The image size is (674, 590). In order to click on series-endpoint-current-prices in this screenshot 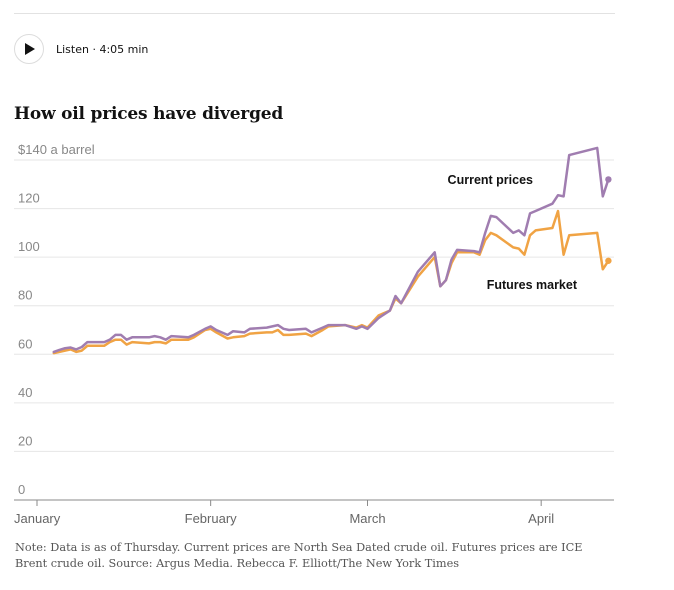, I will do `click(608, 179)`.